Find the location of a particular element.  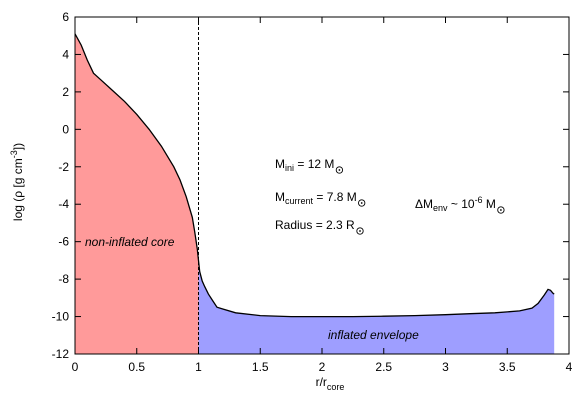

x-tick-label: 2 is located at coordinates (322, 367).